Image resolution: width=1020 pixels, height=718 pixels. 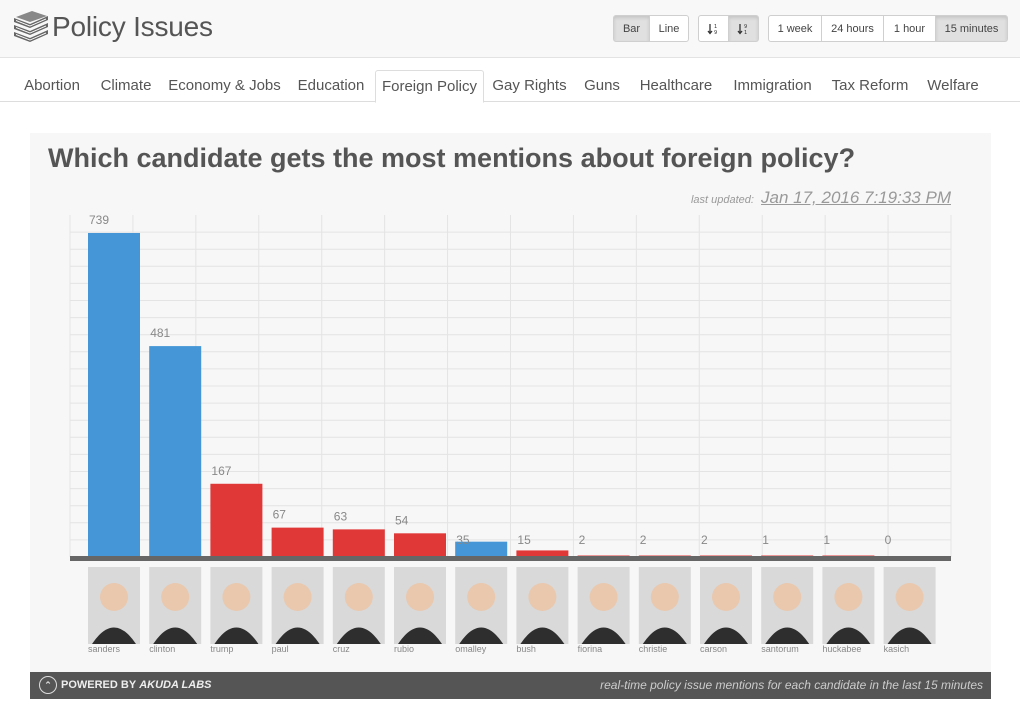 What do you see at coordinates (236, 635) in the screenshot?
I see `candidate-suit-trump` at bounding box center [236, 635].